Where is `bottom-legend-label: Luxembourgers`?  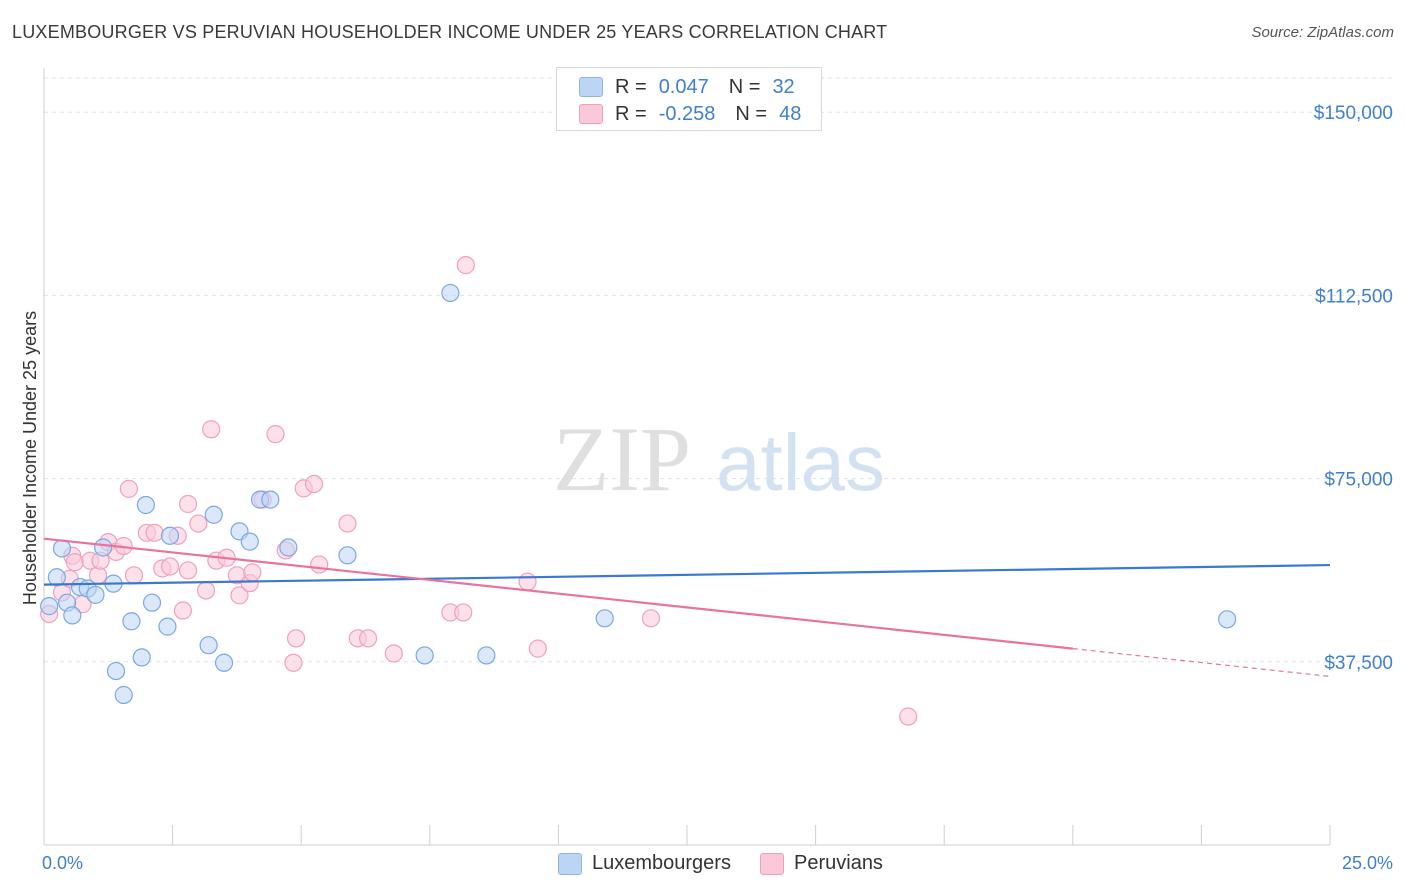 bottom-legend-label: Luxembourgers is located at coordinates (661, 863).